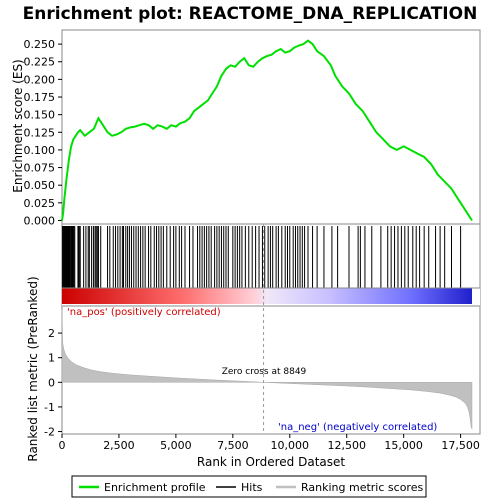 This screenshot has height=504, width=500. Describe the element at coordinates (40, 44) in the screenshot. I see `es-y-tick-label: 0.250` at that location.